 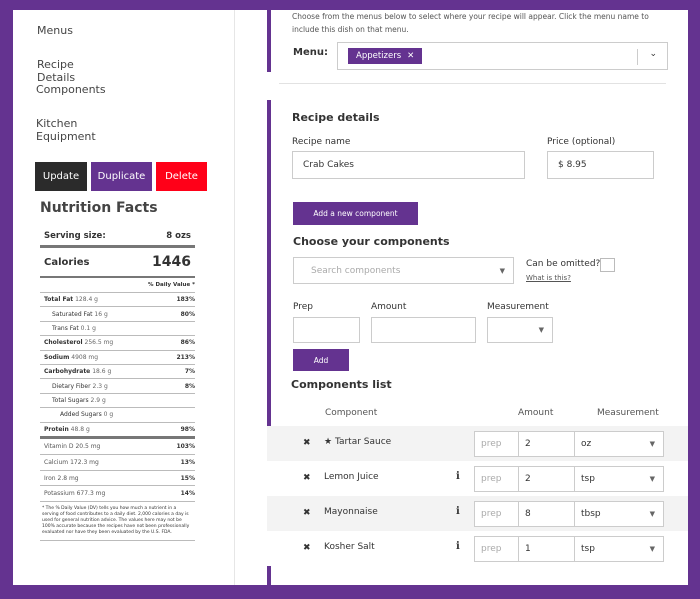 I want to click on vitamin-name: Calcium, so click(x=56, y=463).